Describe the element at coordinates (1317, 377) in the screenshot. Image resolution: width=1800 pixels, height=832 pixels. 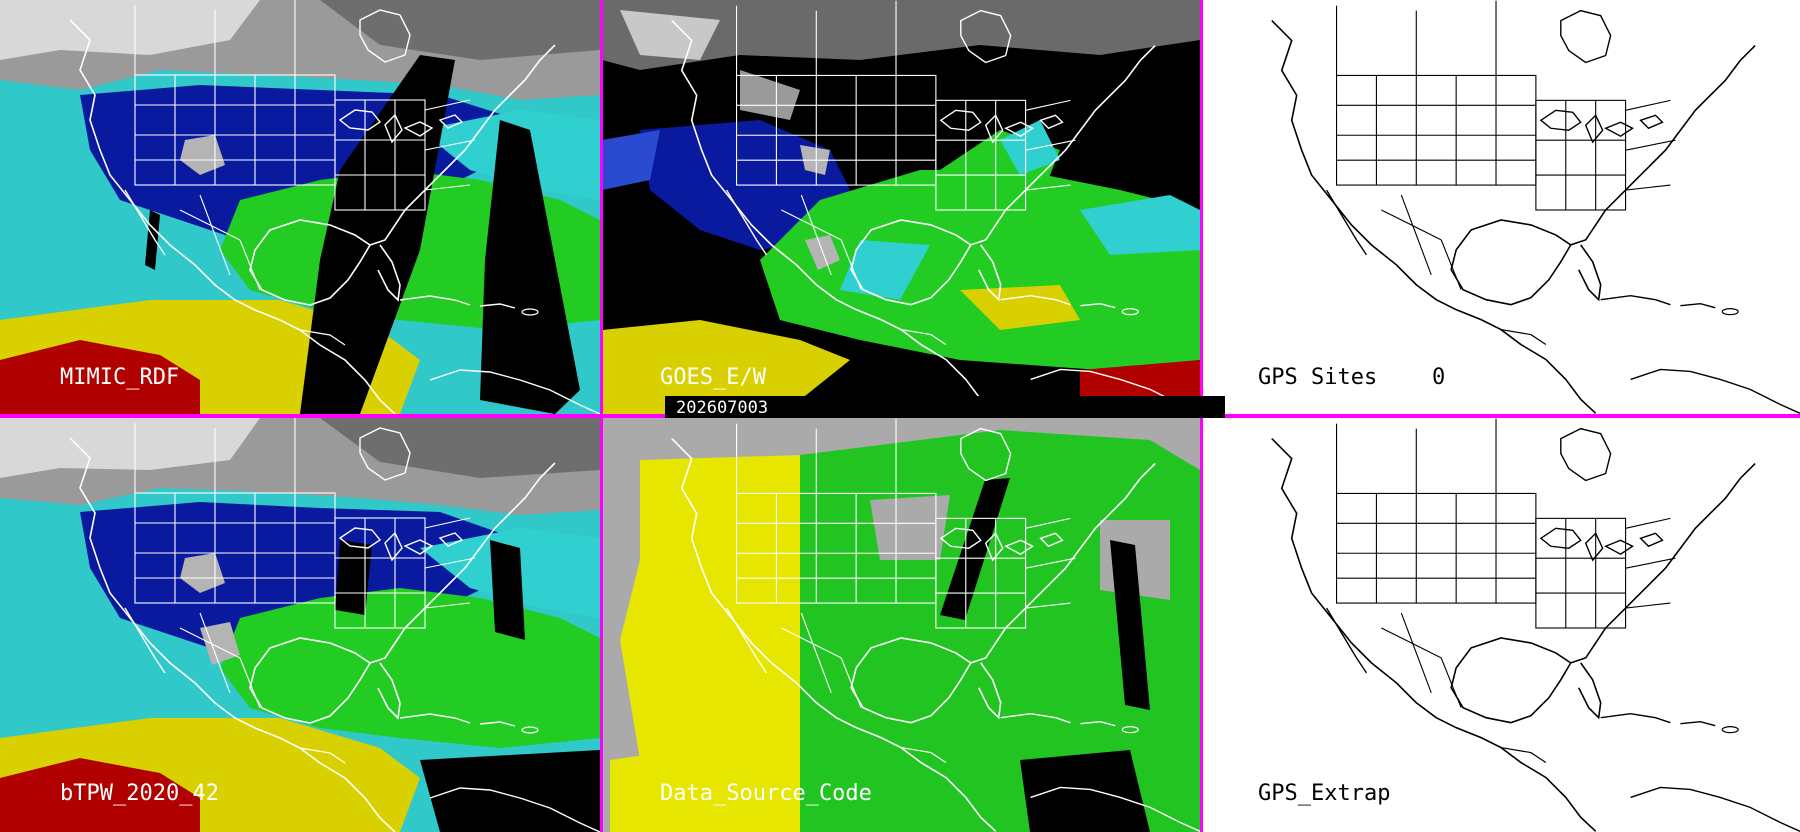
I see `panel-label-gps-sites: GPS Sites` at that location.